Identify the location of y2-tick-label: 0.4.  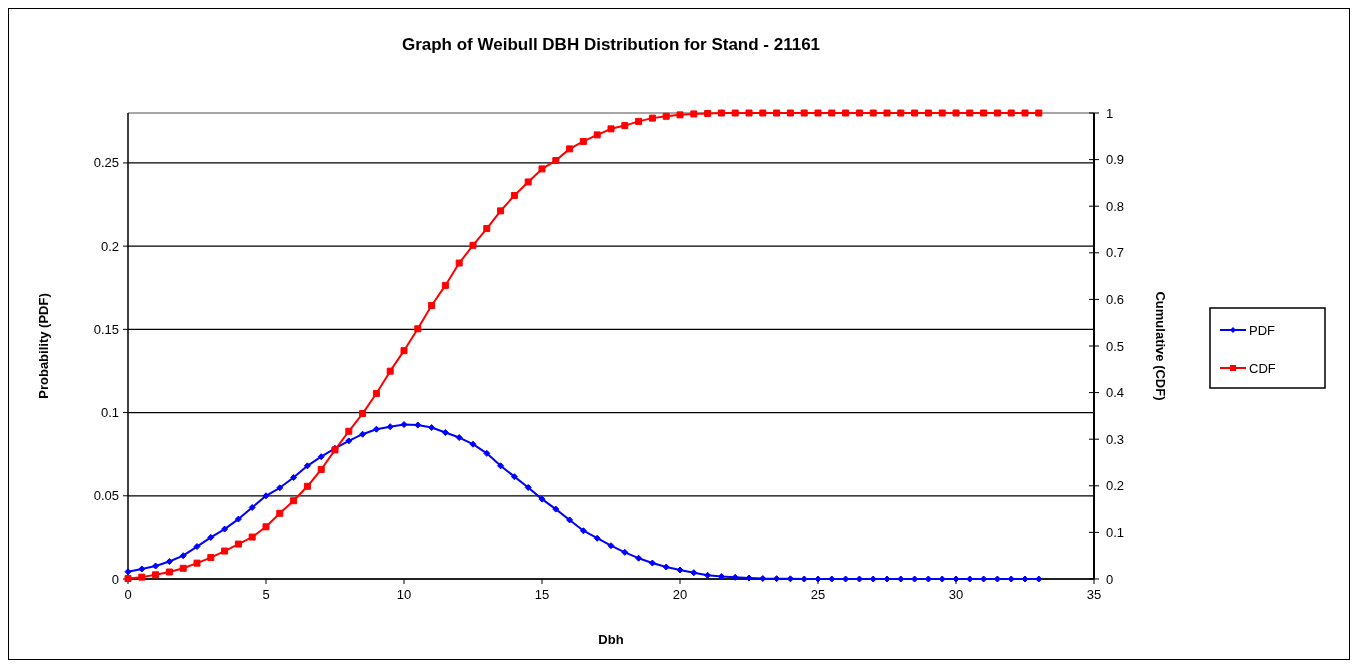
(1115, 393).